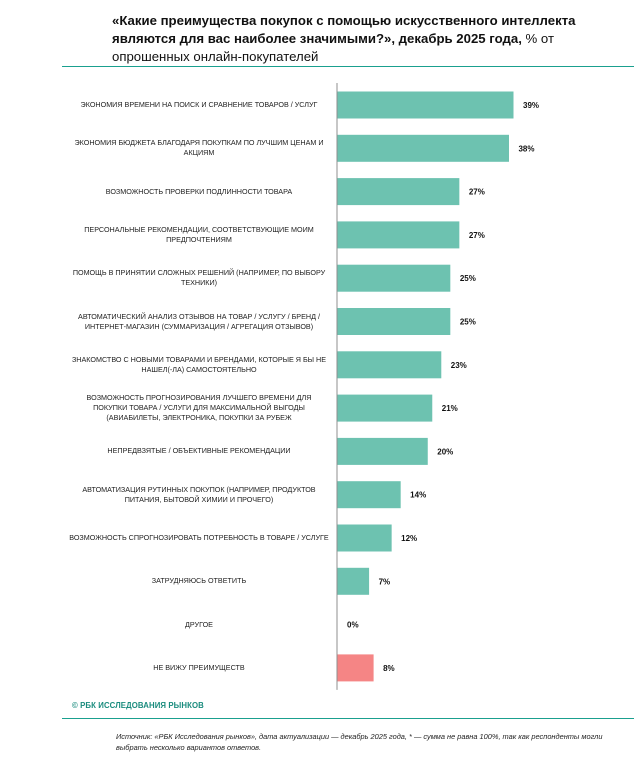 This screenshot has height=761, width=637. Describe the element at coordinates (531, 105) in the screenshot. I see `data-label: 39%` at that location.